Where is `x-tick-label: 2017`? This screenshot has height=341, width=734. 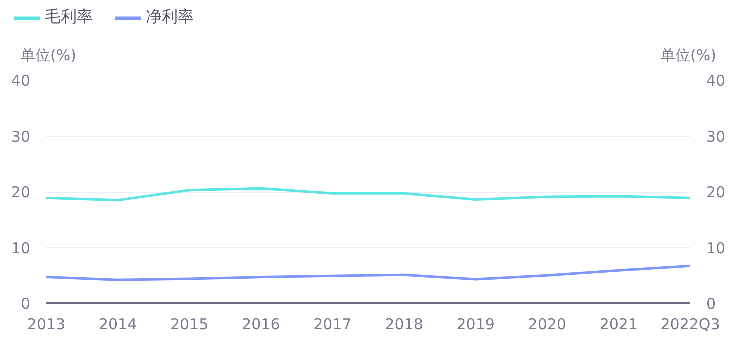 x-tick-label: 2017 is located at coordinates (333, 325).